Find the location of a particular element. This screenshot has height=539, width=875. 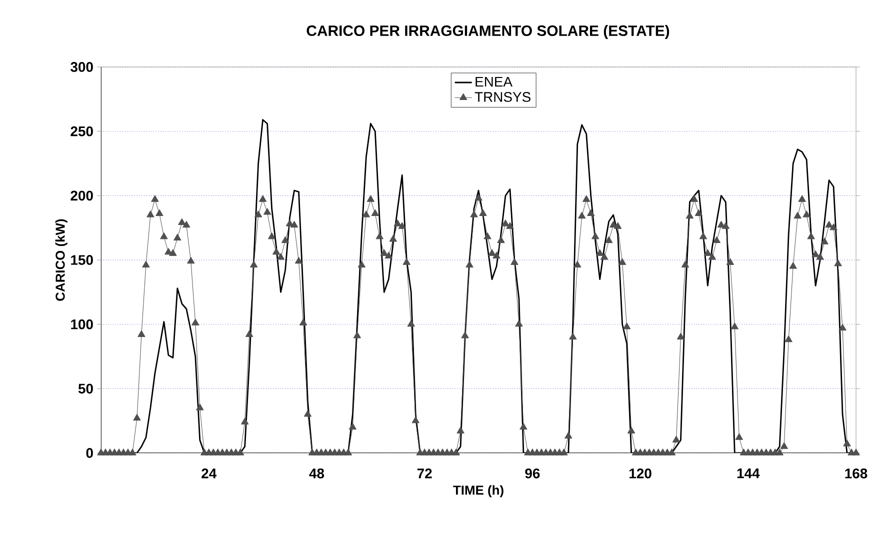

y-tick-label: 50 is located at coordinates (85, 389).